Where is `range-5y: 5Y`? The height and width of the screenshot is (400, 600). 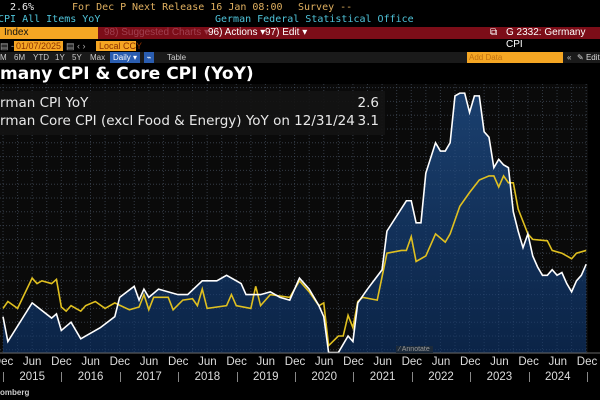
range-5y: 5Y is located at coordinates (77, 57).